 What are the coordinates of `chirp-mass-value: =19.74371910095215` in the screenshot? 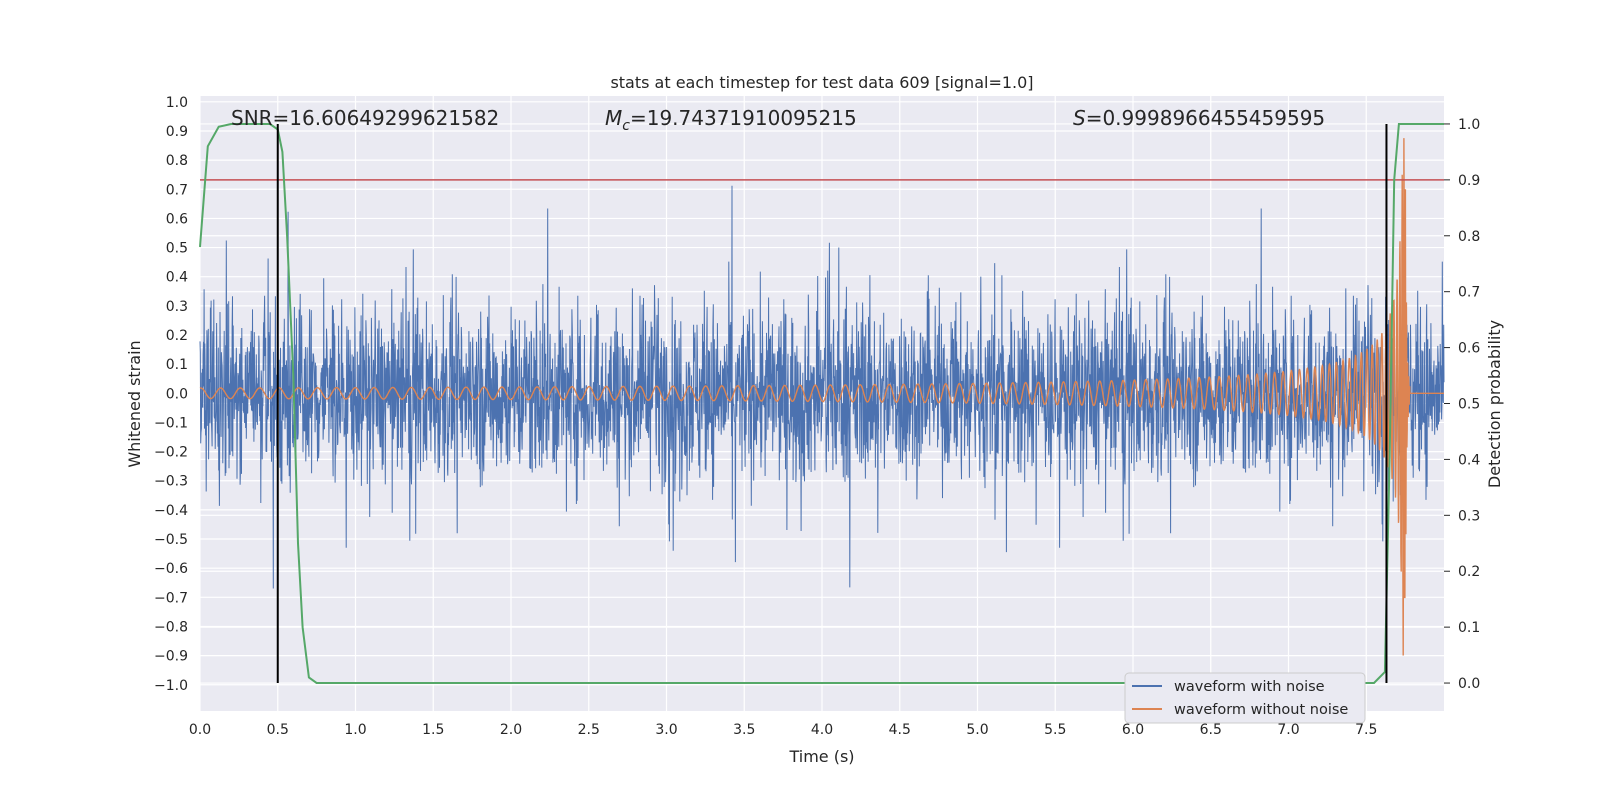 It's located at (743, 118).